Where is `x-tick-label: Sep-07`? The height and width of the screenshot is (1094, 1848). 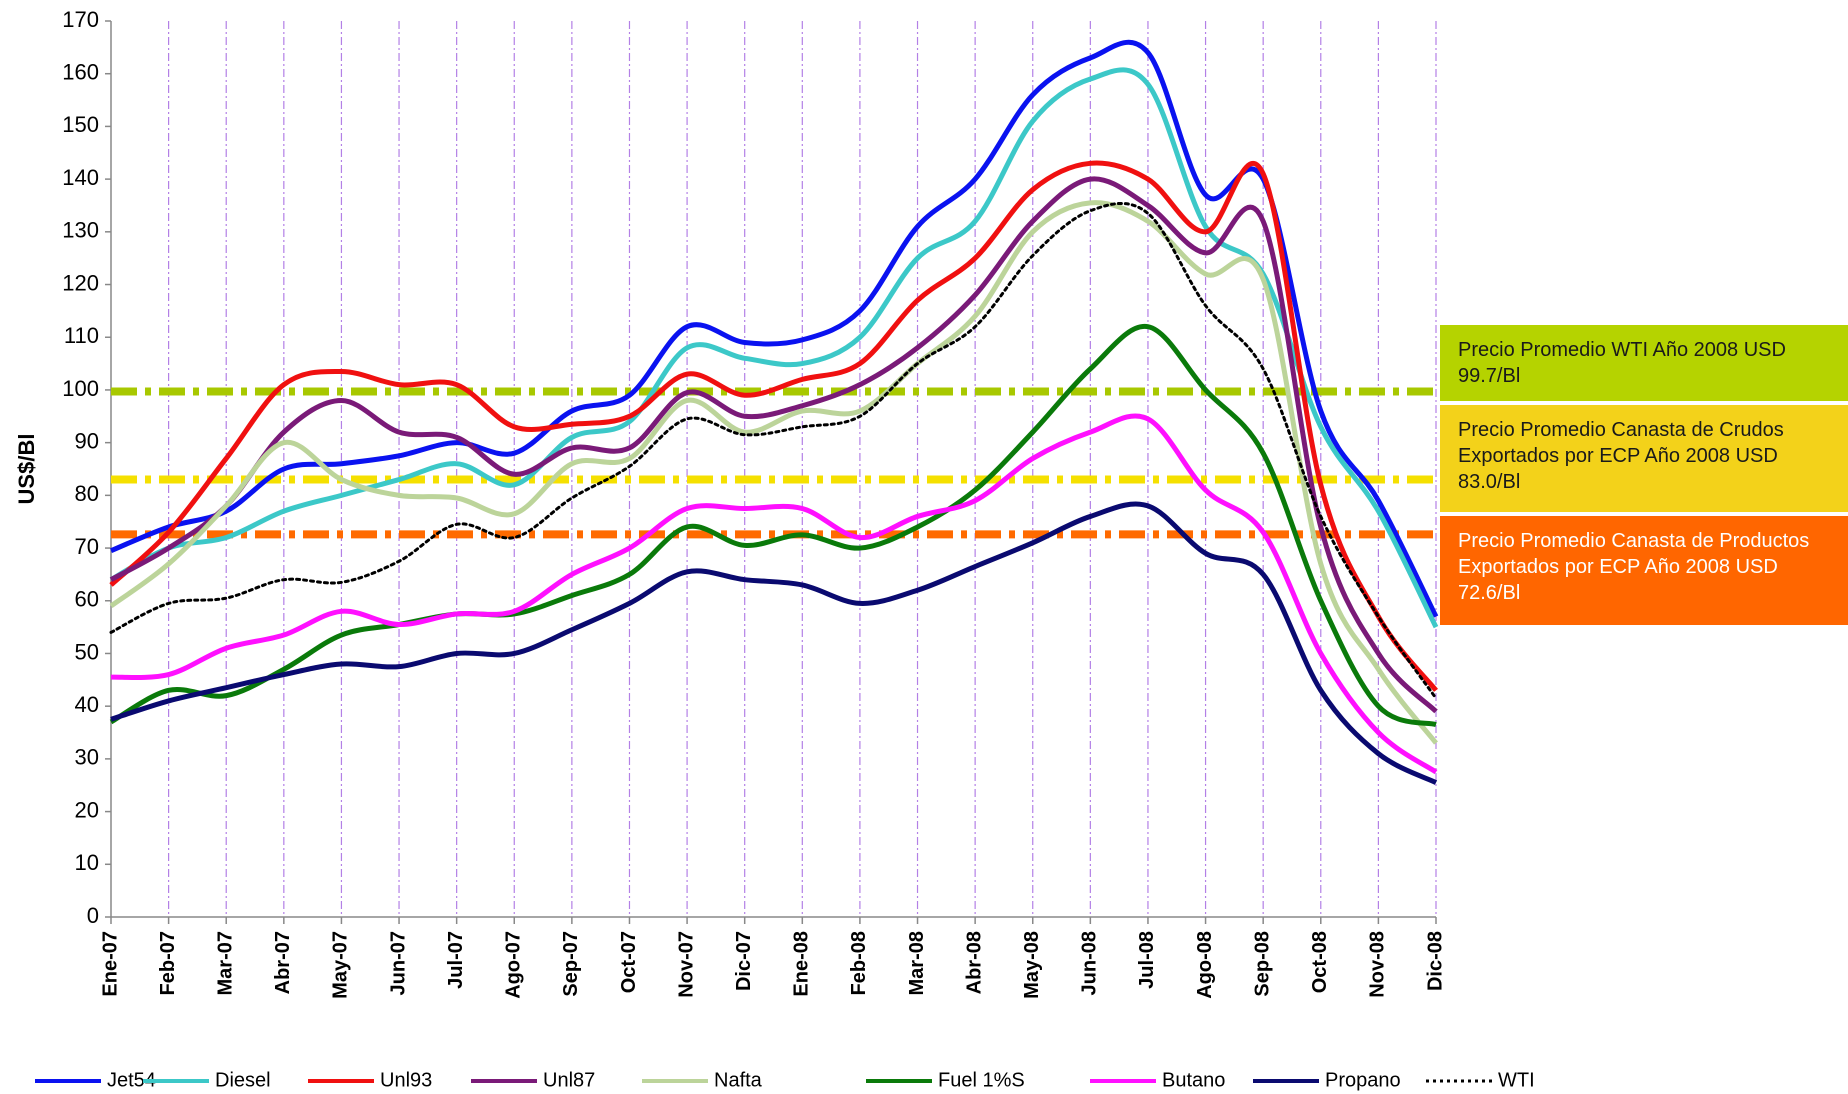
x-tick-label: Sep-07 is located at coordinates (571, 964).